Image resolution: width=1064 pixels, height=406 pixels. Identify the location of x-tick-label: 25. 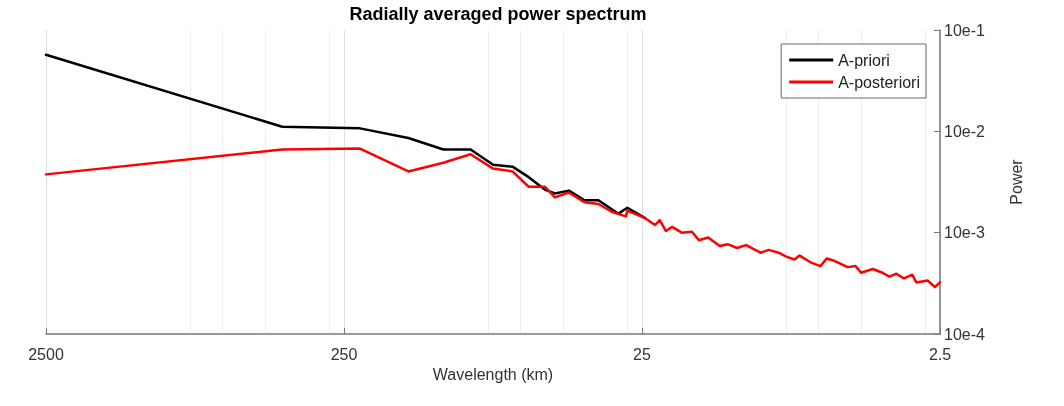
(642, 354).